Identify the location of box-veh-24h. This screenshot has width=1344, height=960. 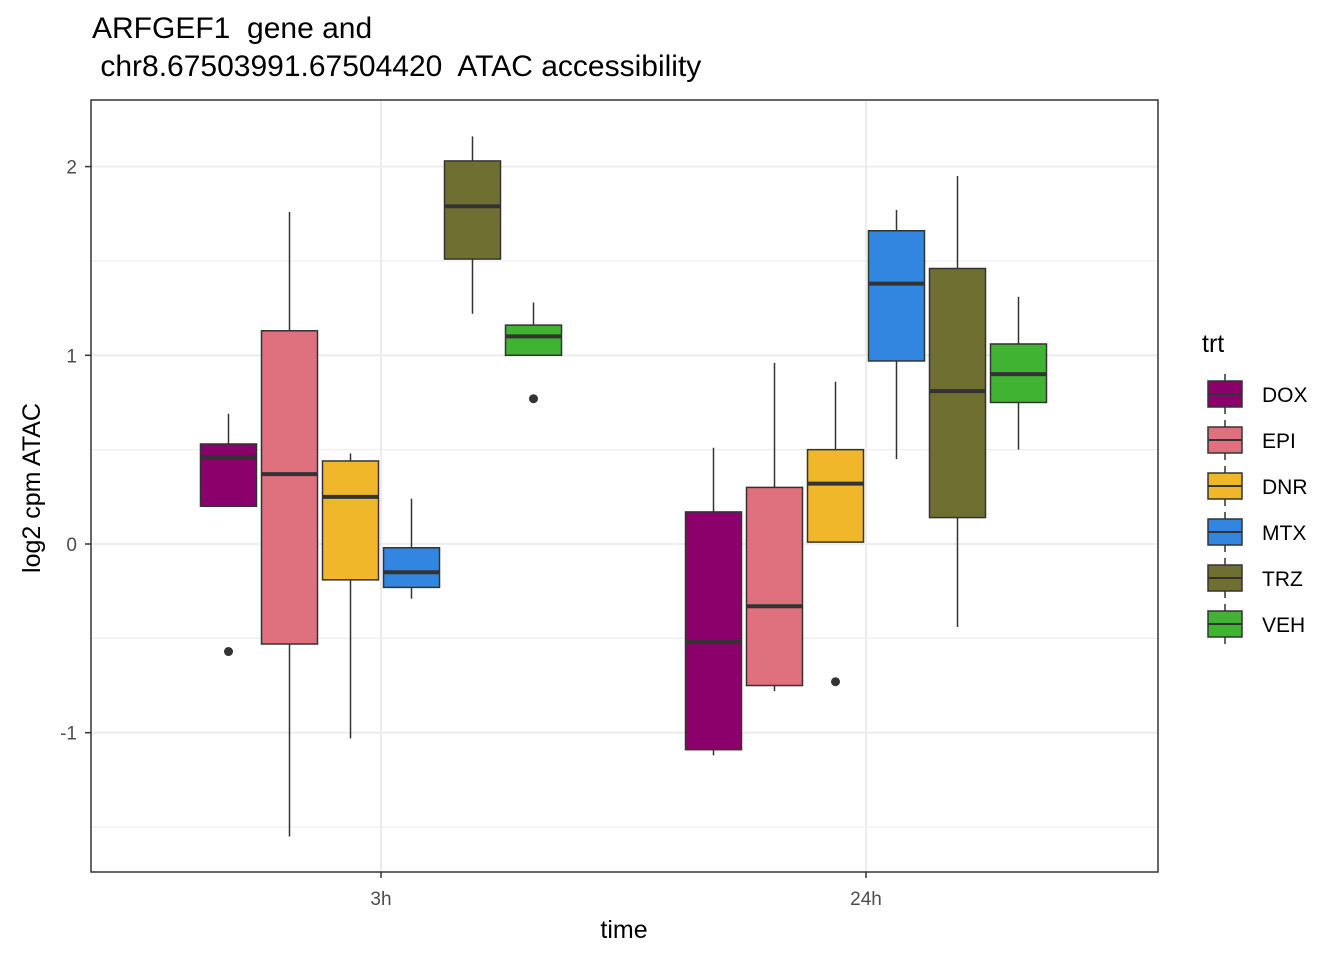
(1018, 373).